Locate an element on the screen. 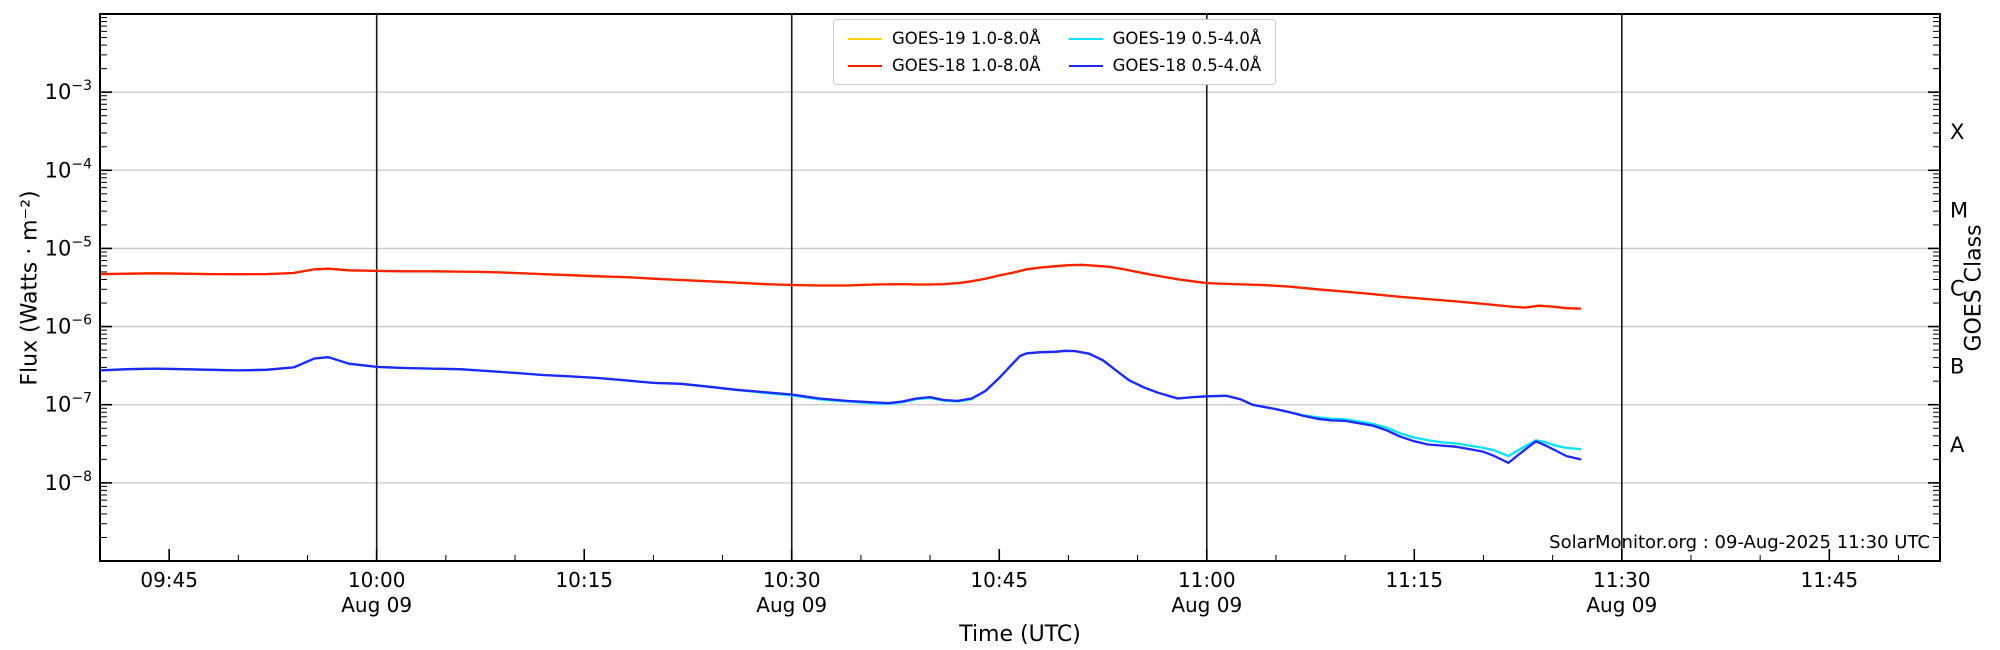 This screenshot has width=2000, height=650. legend-entry-goes19-short: GOES-19 0.5-4.0Å is located at coordinates (1165, 38).